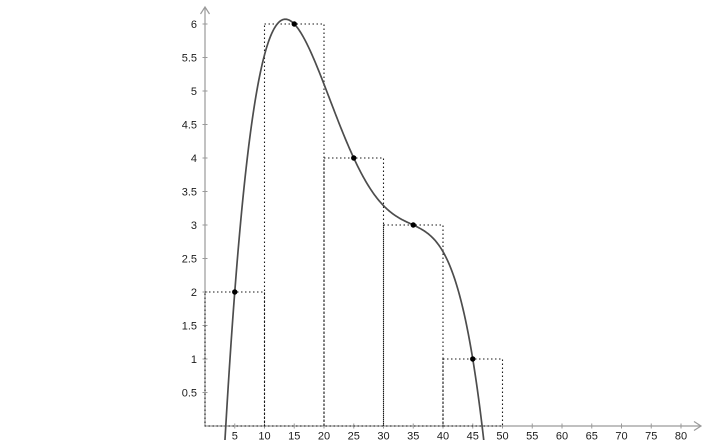  Describe the element at coordinates (194, 25) in the screenshot. I see `y-tick-label: 6` at that location.